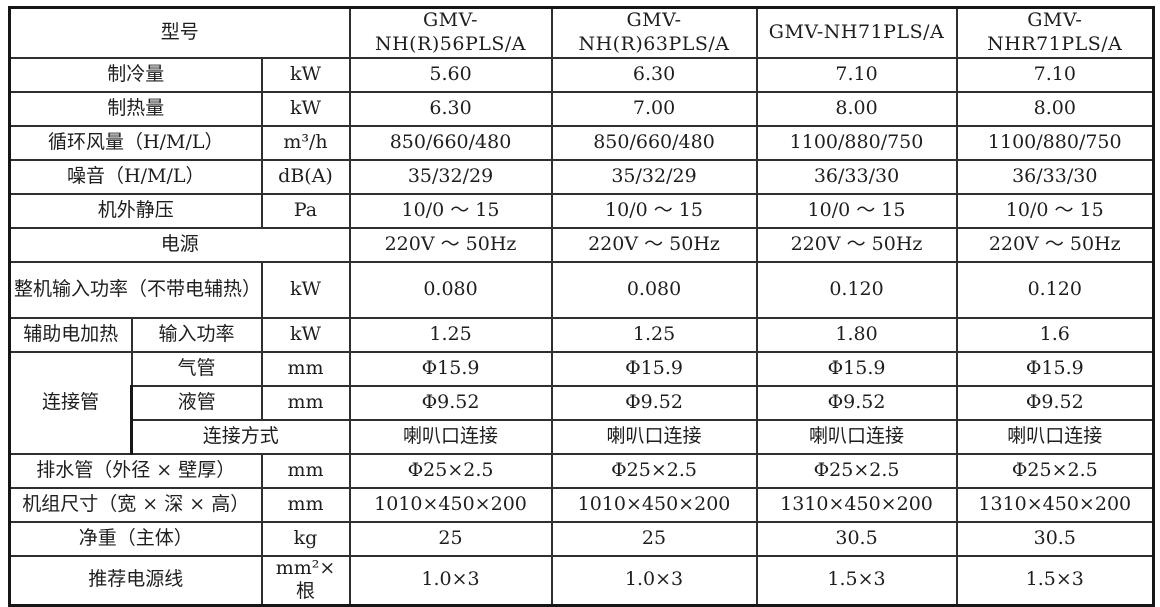 This screenshot has height=607, width=1160. I want to click on value-cell: 8.00, so click(856, 108).